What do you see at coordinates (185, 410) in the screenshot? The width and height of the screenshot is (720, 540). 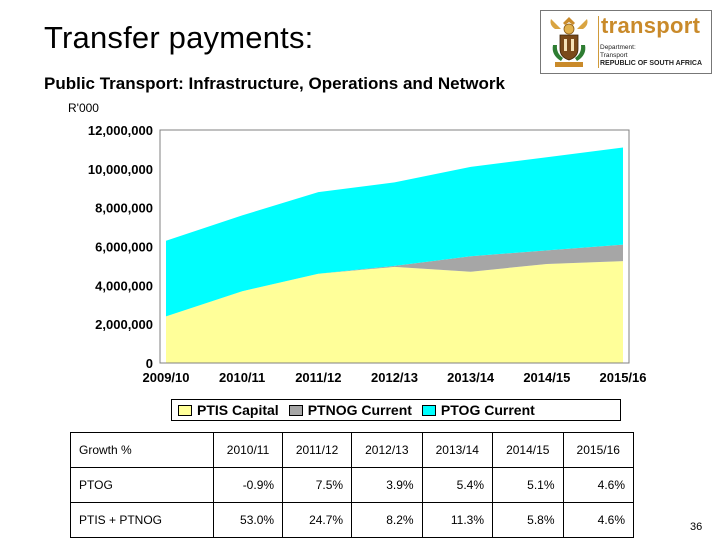 I see `legend-swatch-ptis-capital` at bounding box center [185, 410].